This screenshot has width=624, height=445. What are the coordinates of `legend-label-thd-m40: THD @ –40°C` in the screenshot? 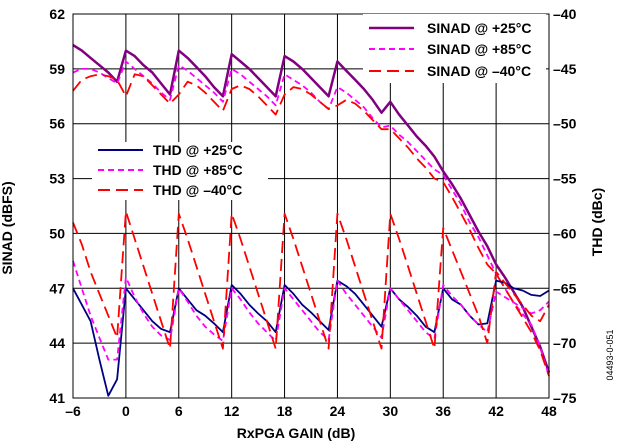 It's located at (197, 190).